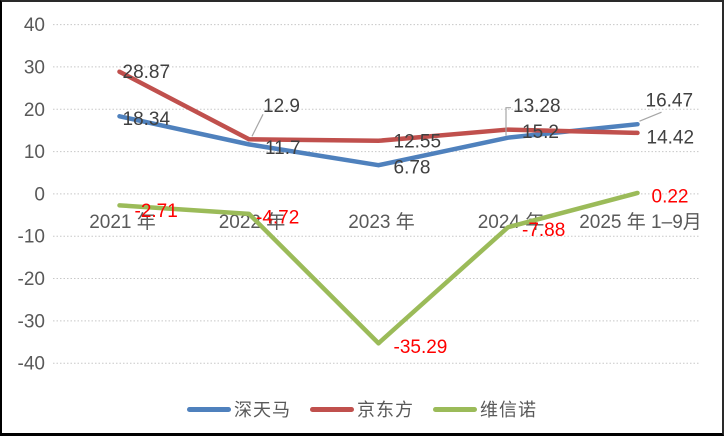 This screenshot has height=436, width=724. Describe the element at coordinates (31, 364) in the screenshot. I see `y-tick-label: -40` at that location.